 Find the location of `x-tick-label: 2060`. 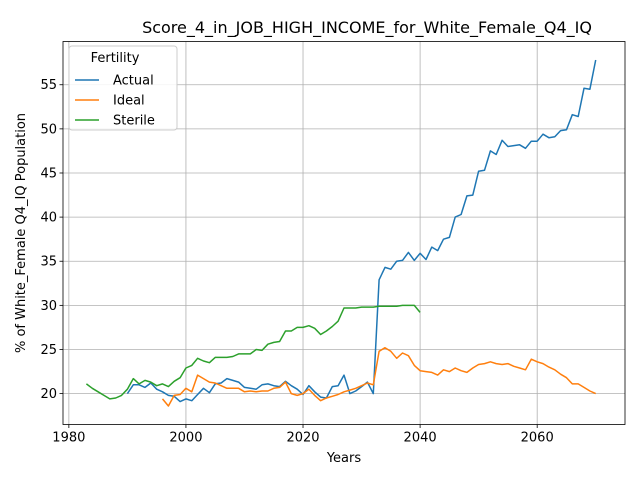

x-tick-label: 2060 is located at coordinates (537, 438).